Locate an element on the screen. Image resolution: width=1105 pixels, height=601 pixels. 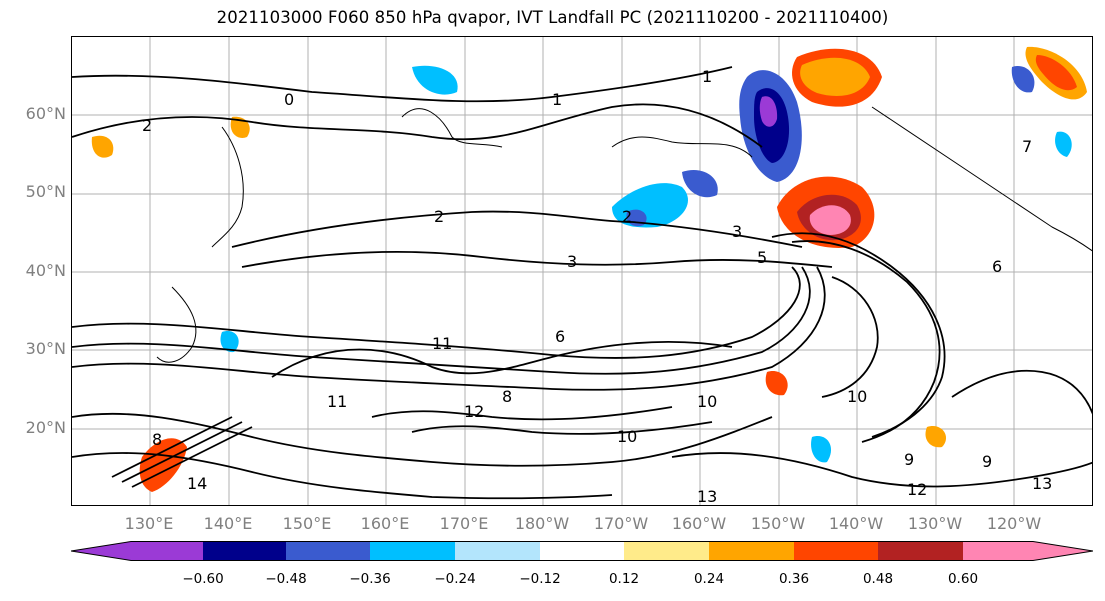
contour-label: 0 is located at coordinates (289, 99).